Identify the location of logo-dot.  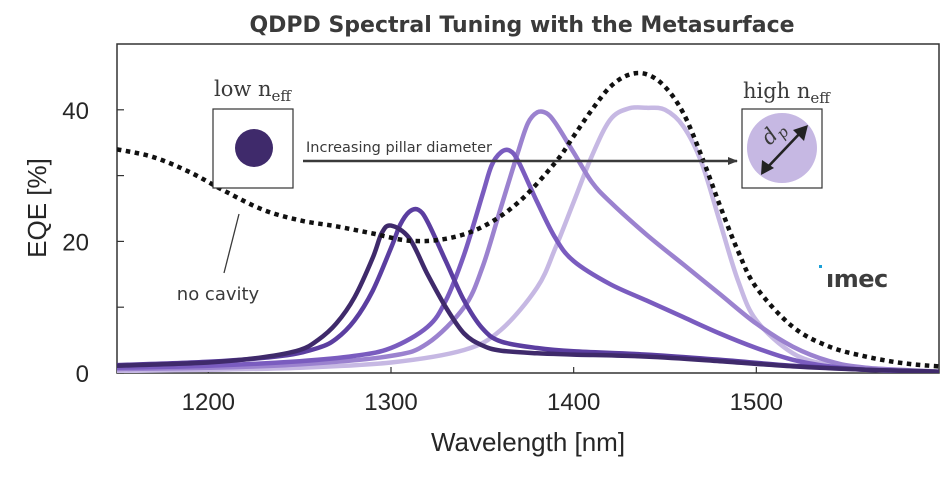
(820, 266).